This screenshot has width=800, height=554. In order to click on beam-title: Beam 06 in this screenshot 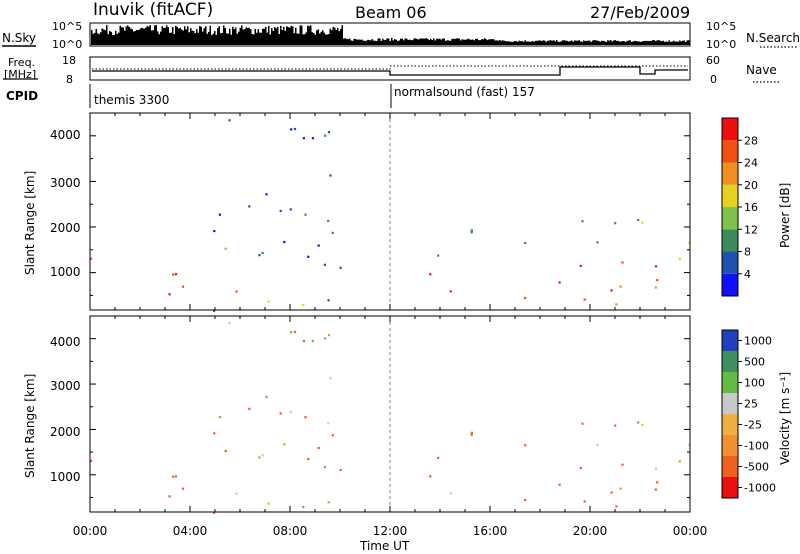, I will do `click(391, 12)`.